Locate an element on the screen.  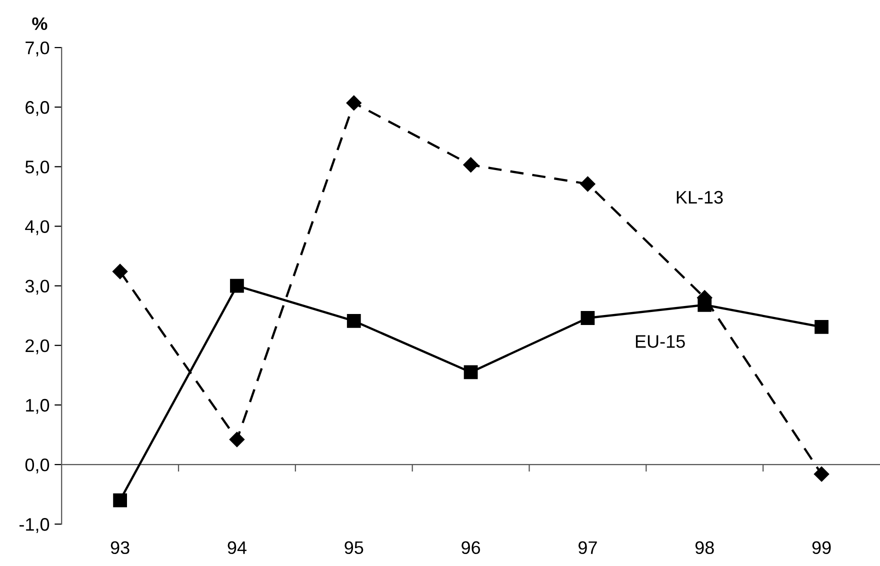
x-tick-label: 95 is located at coordinates (354, 547).